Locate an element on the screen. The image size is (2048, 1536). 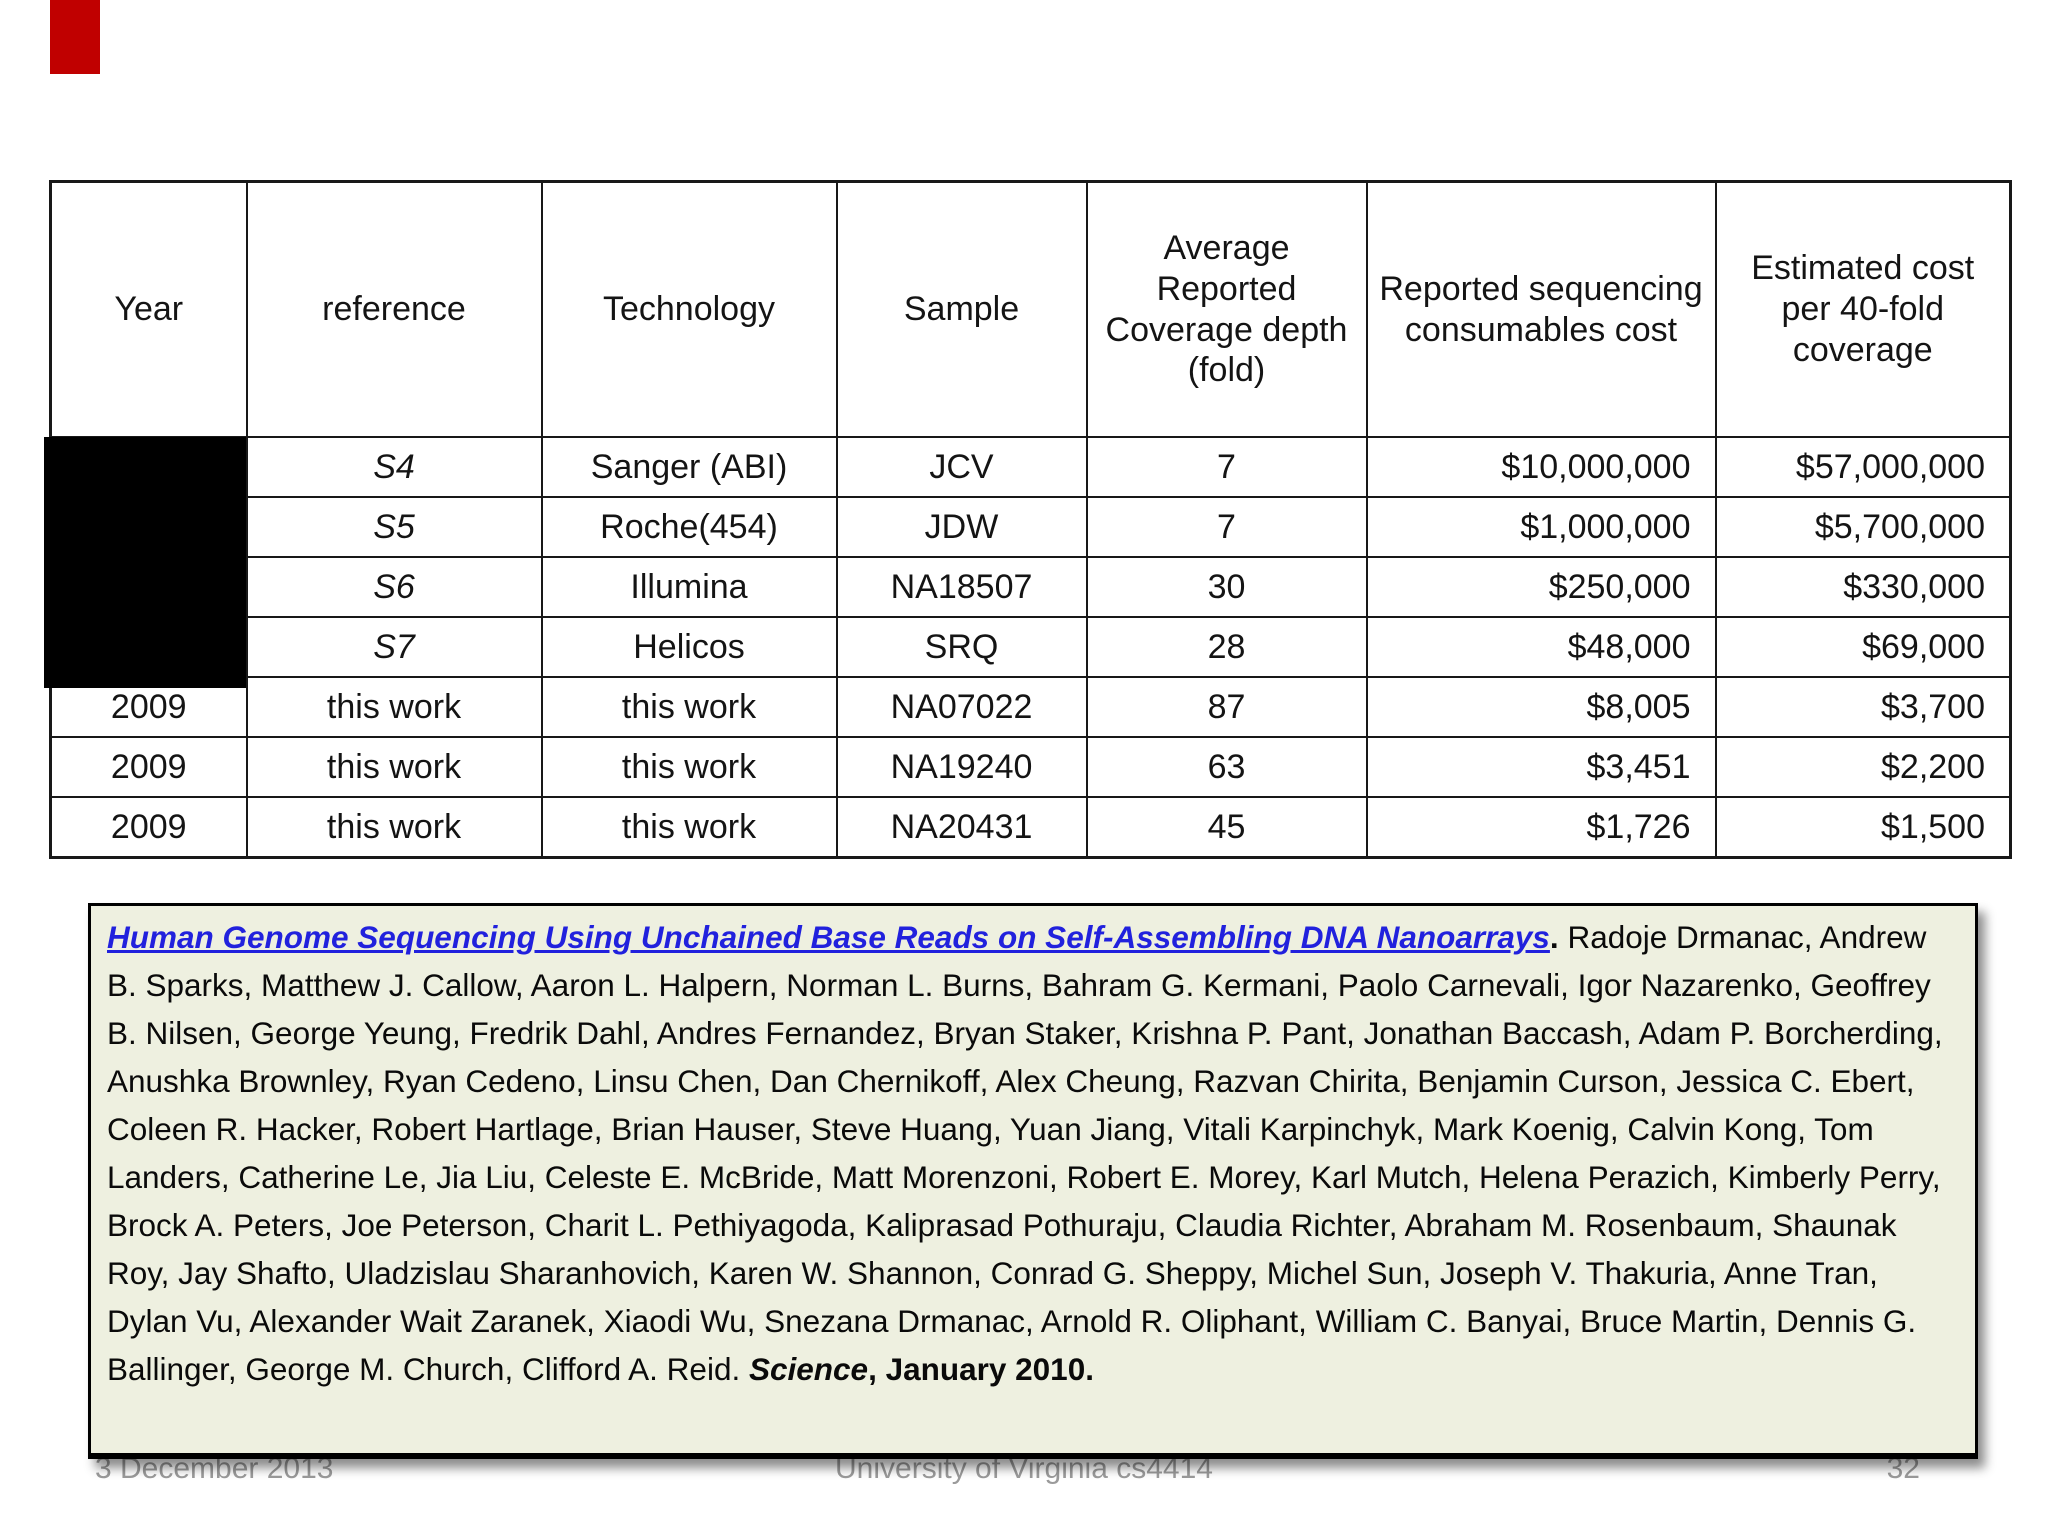
cell-cost-per-40fold: $2,200 is located at coordinates (1863, 767).